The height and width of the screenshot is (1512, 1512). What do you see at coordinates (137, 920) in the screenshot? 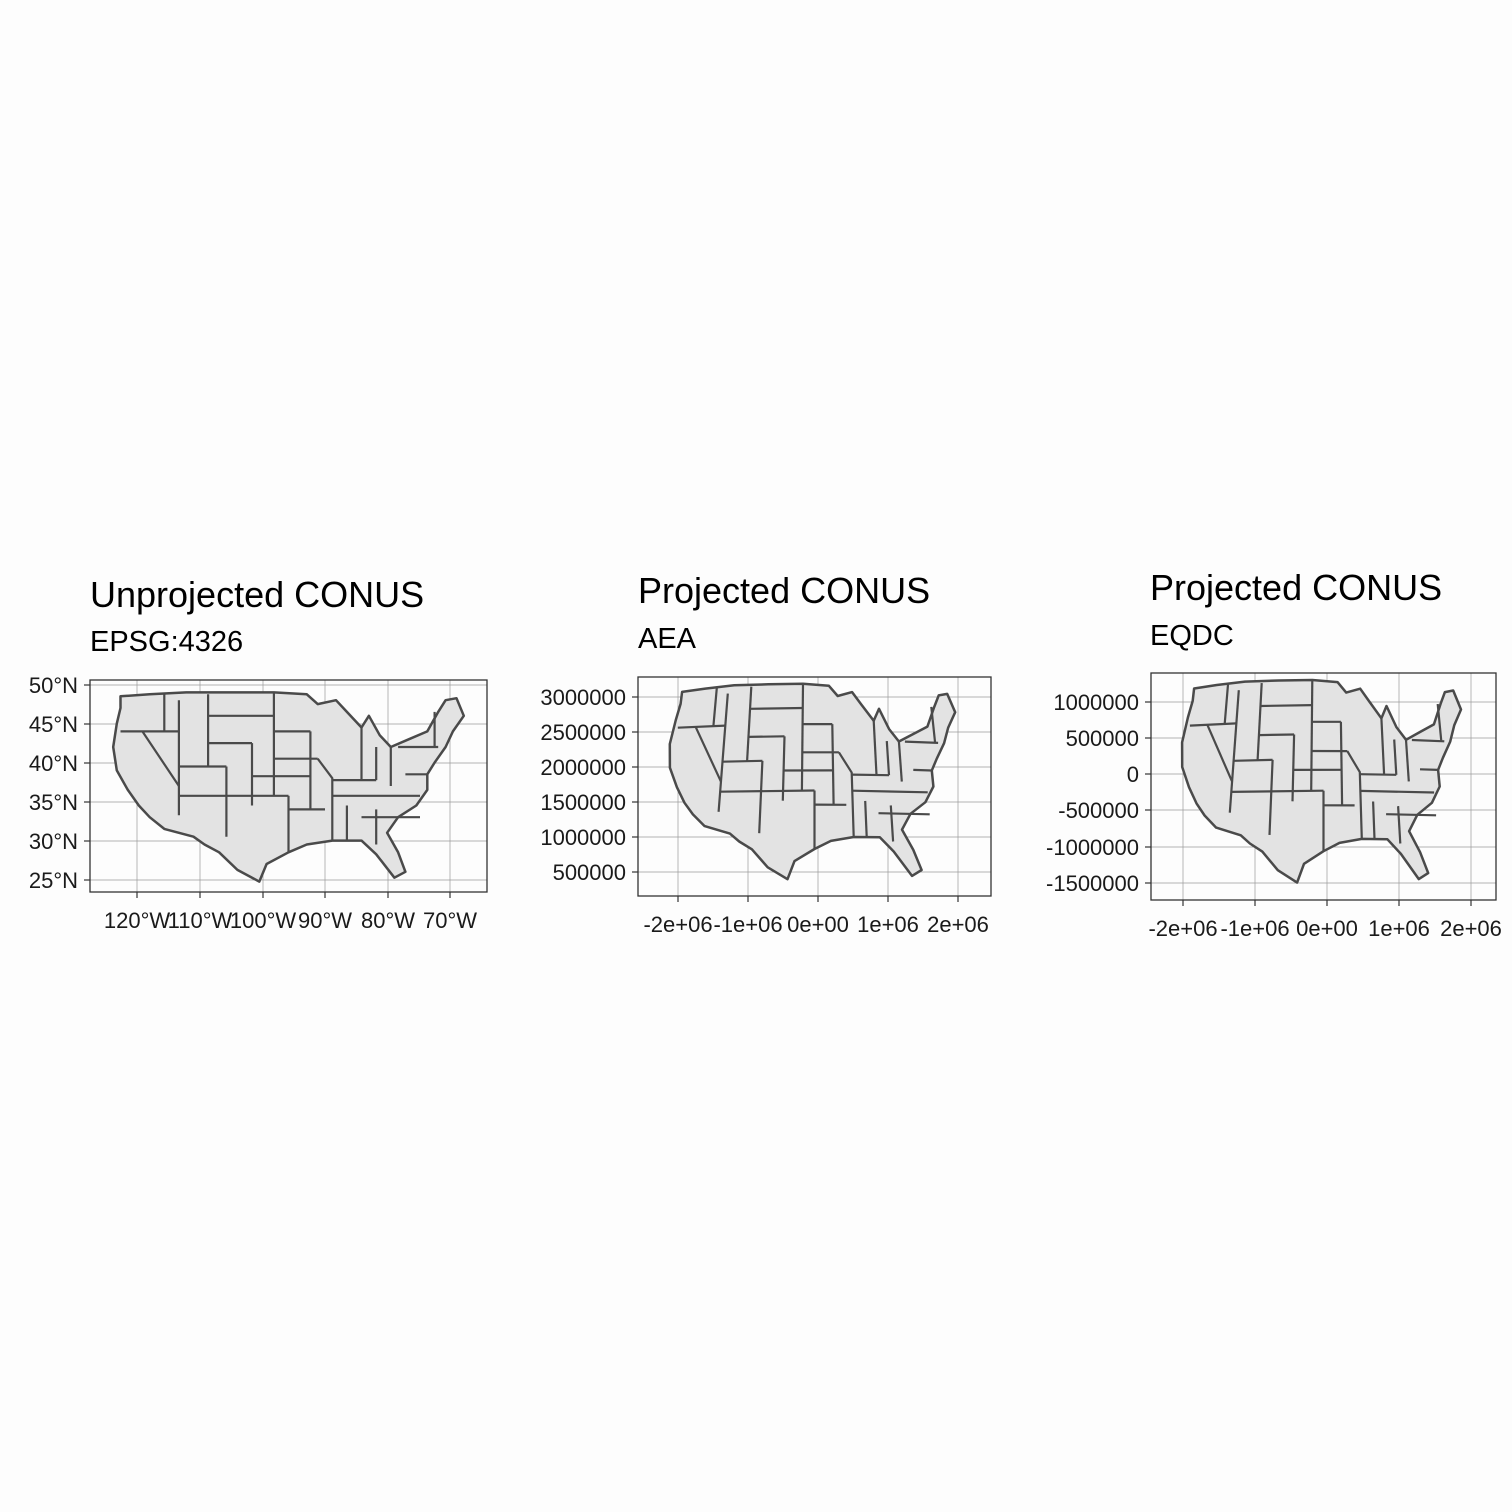
I see `x-tick-label: 120°W` at bounding box center [137, 920].